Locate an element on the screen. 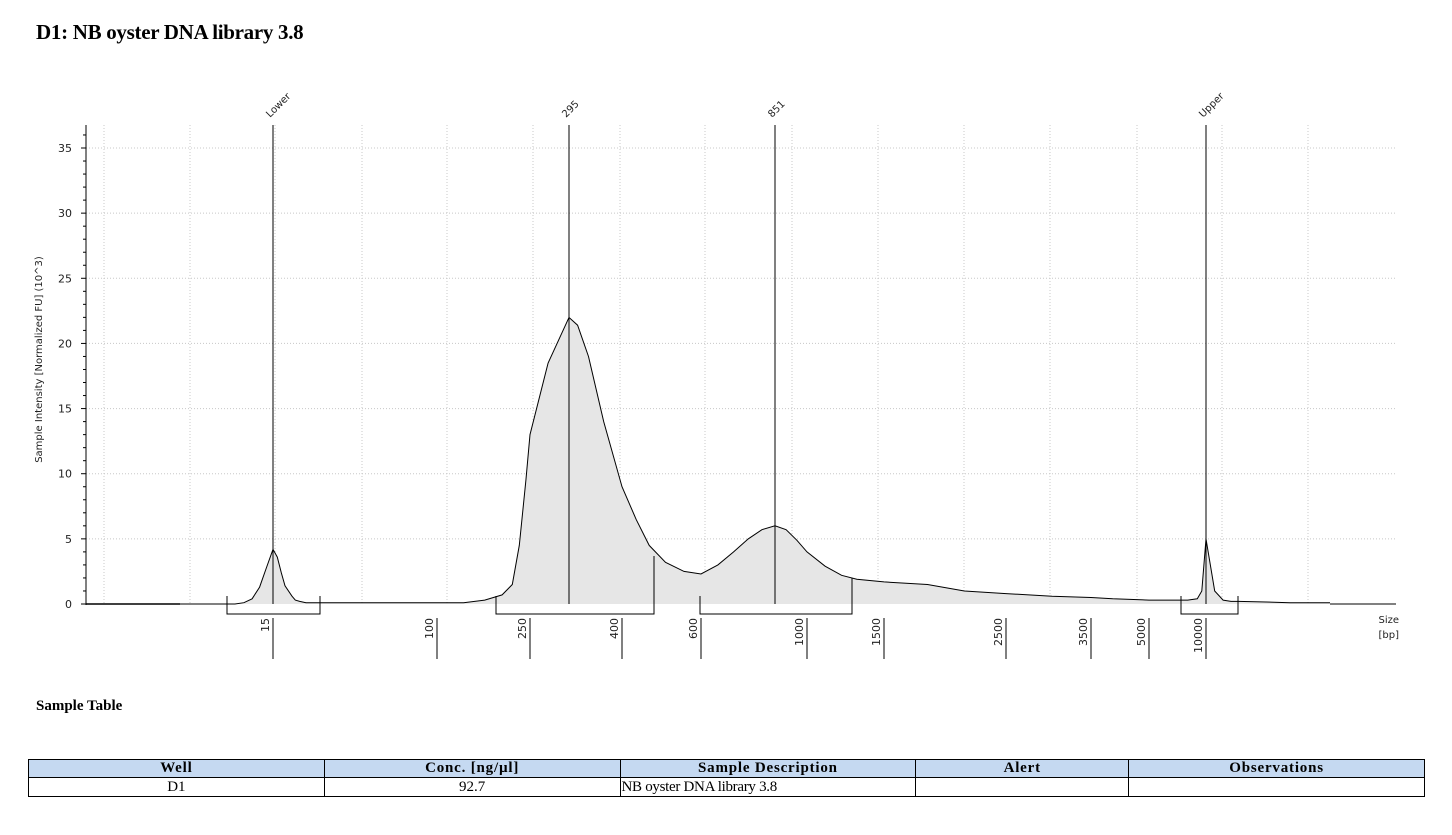 The image size is (1452, 835). x-tick-label: 5000 is located at coordinates (1141, 632).